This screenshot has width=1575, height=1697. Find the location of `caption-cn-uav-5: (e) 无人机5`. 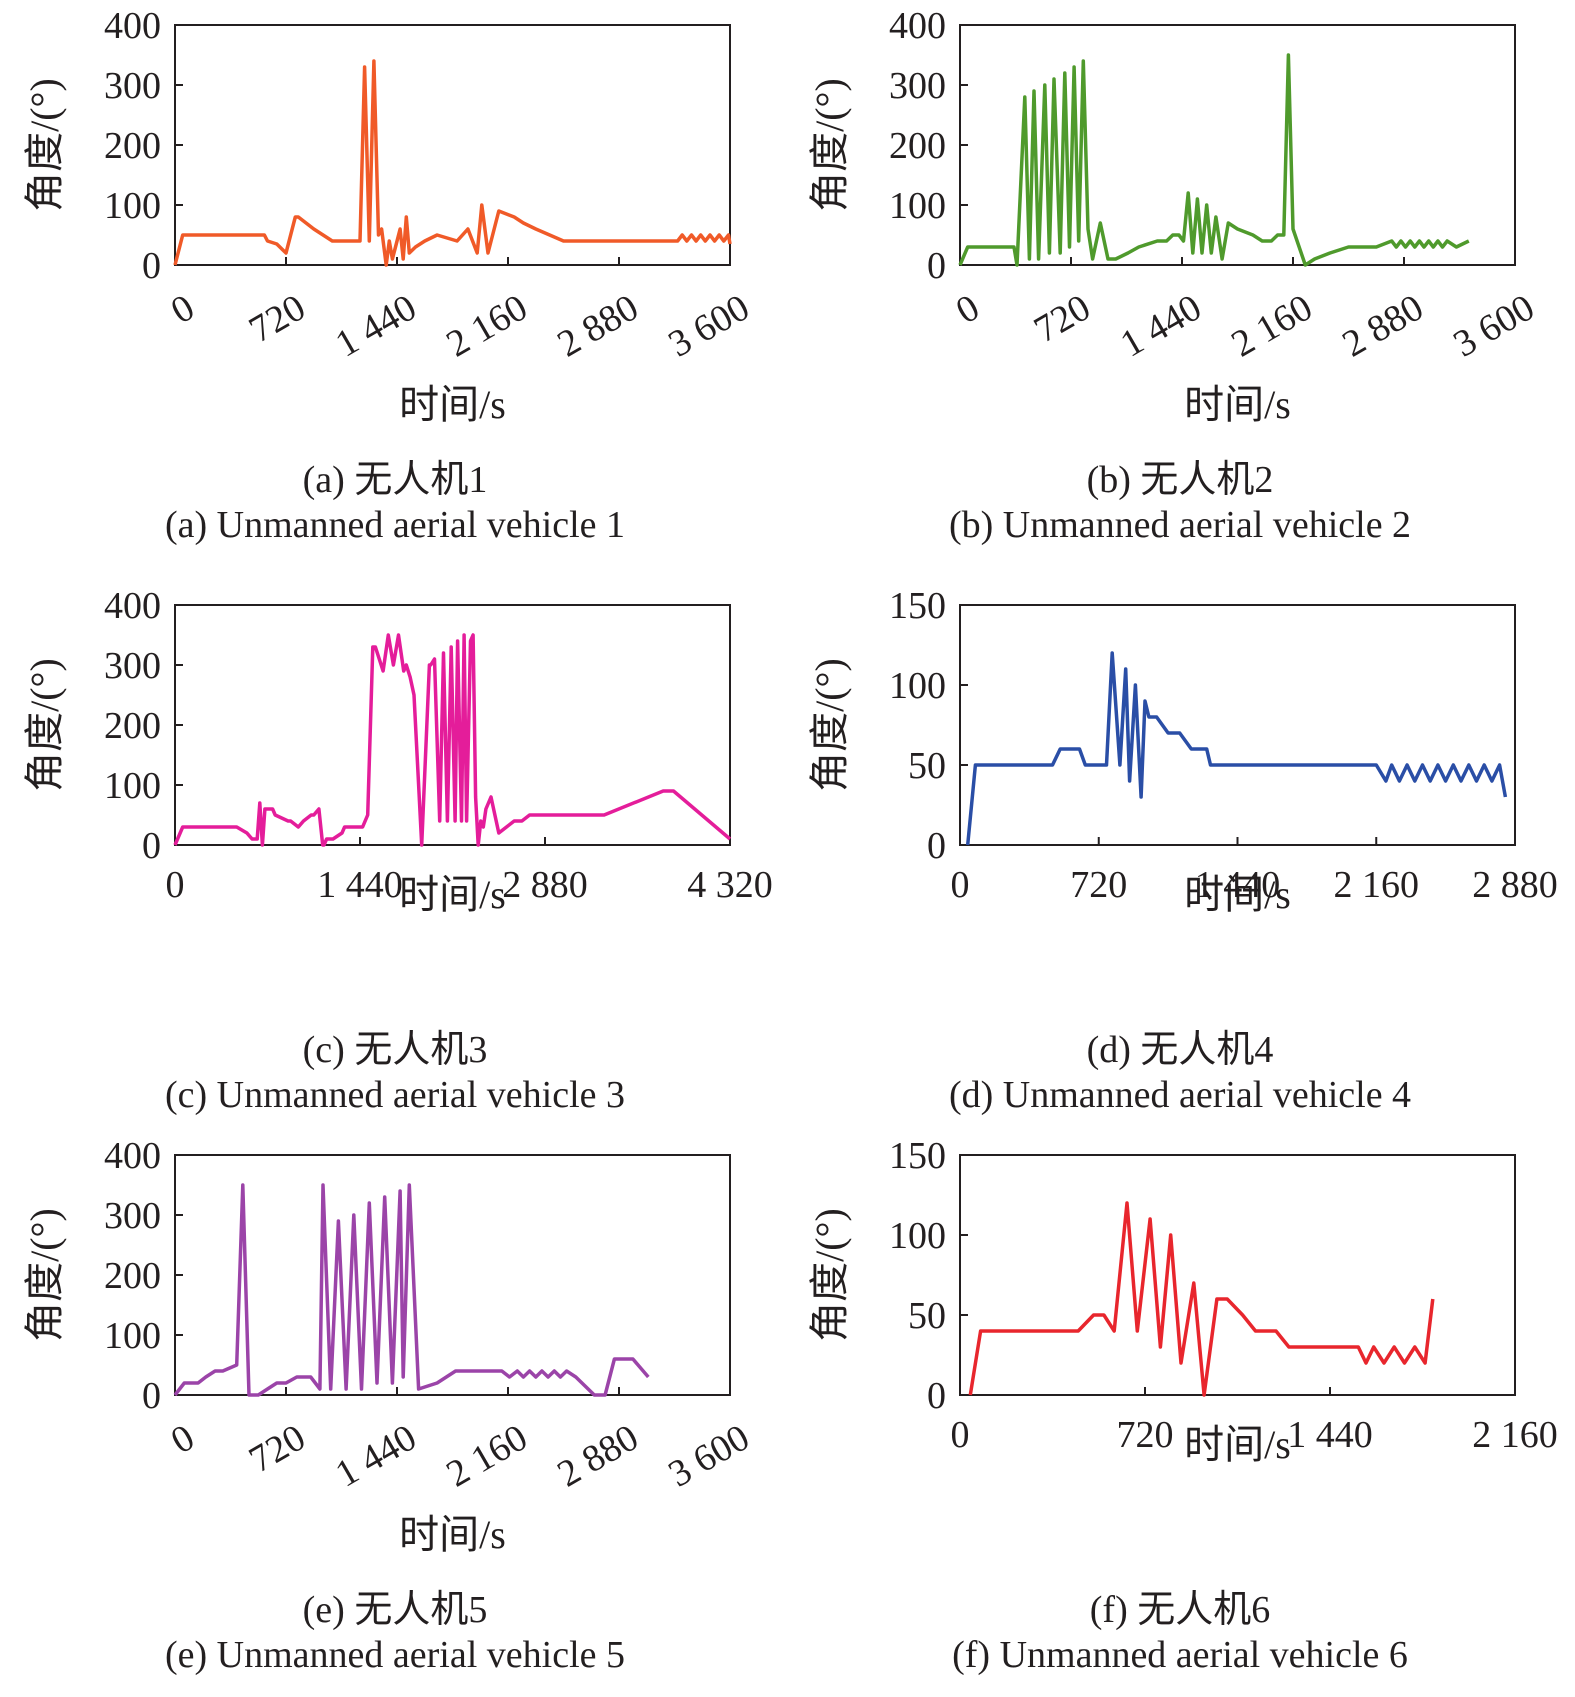

caption-cn-uav-5: (e) 无人机5 is located at coordinates (395, 1610).